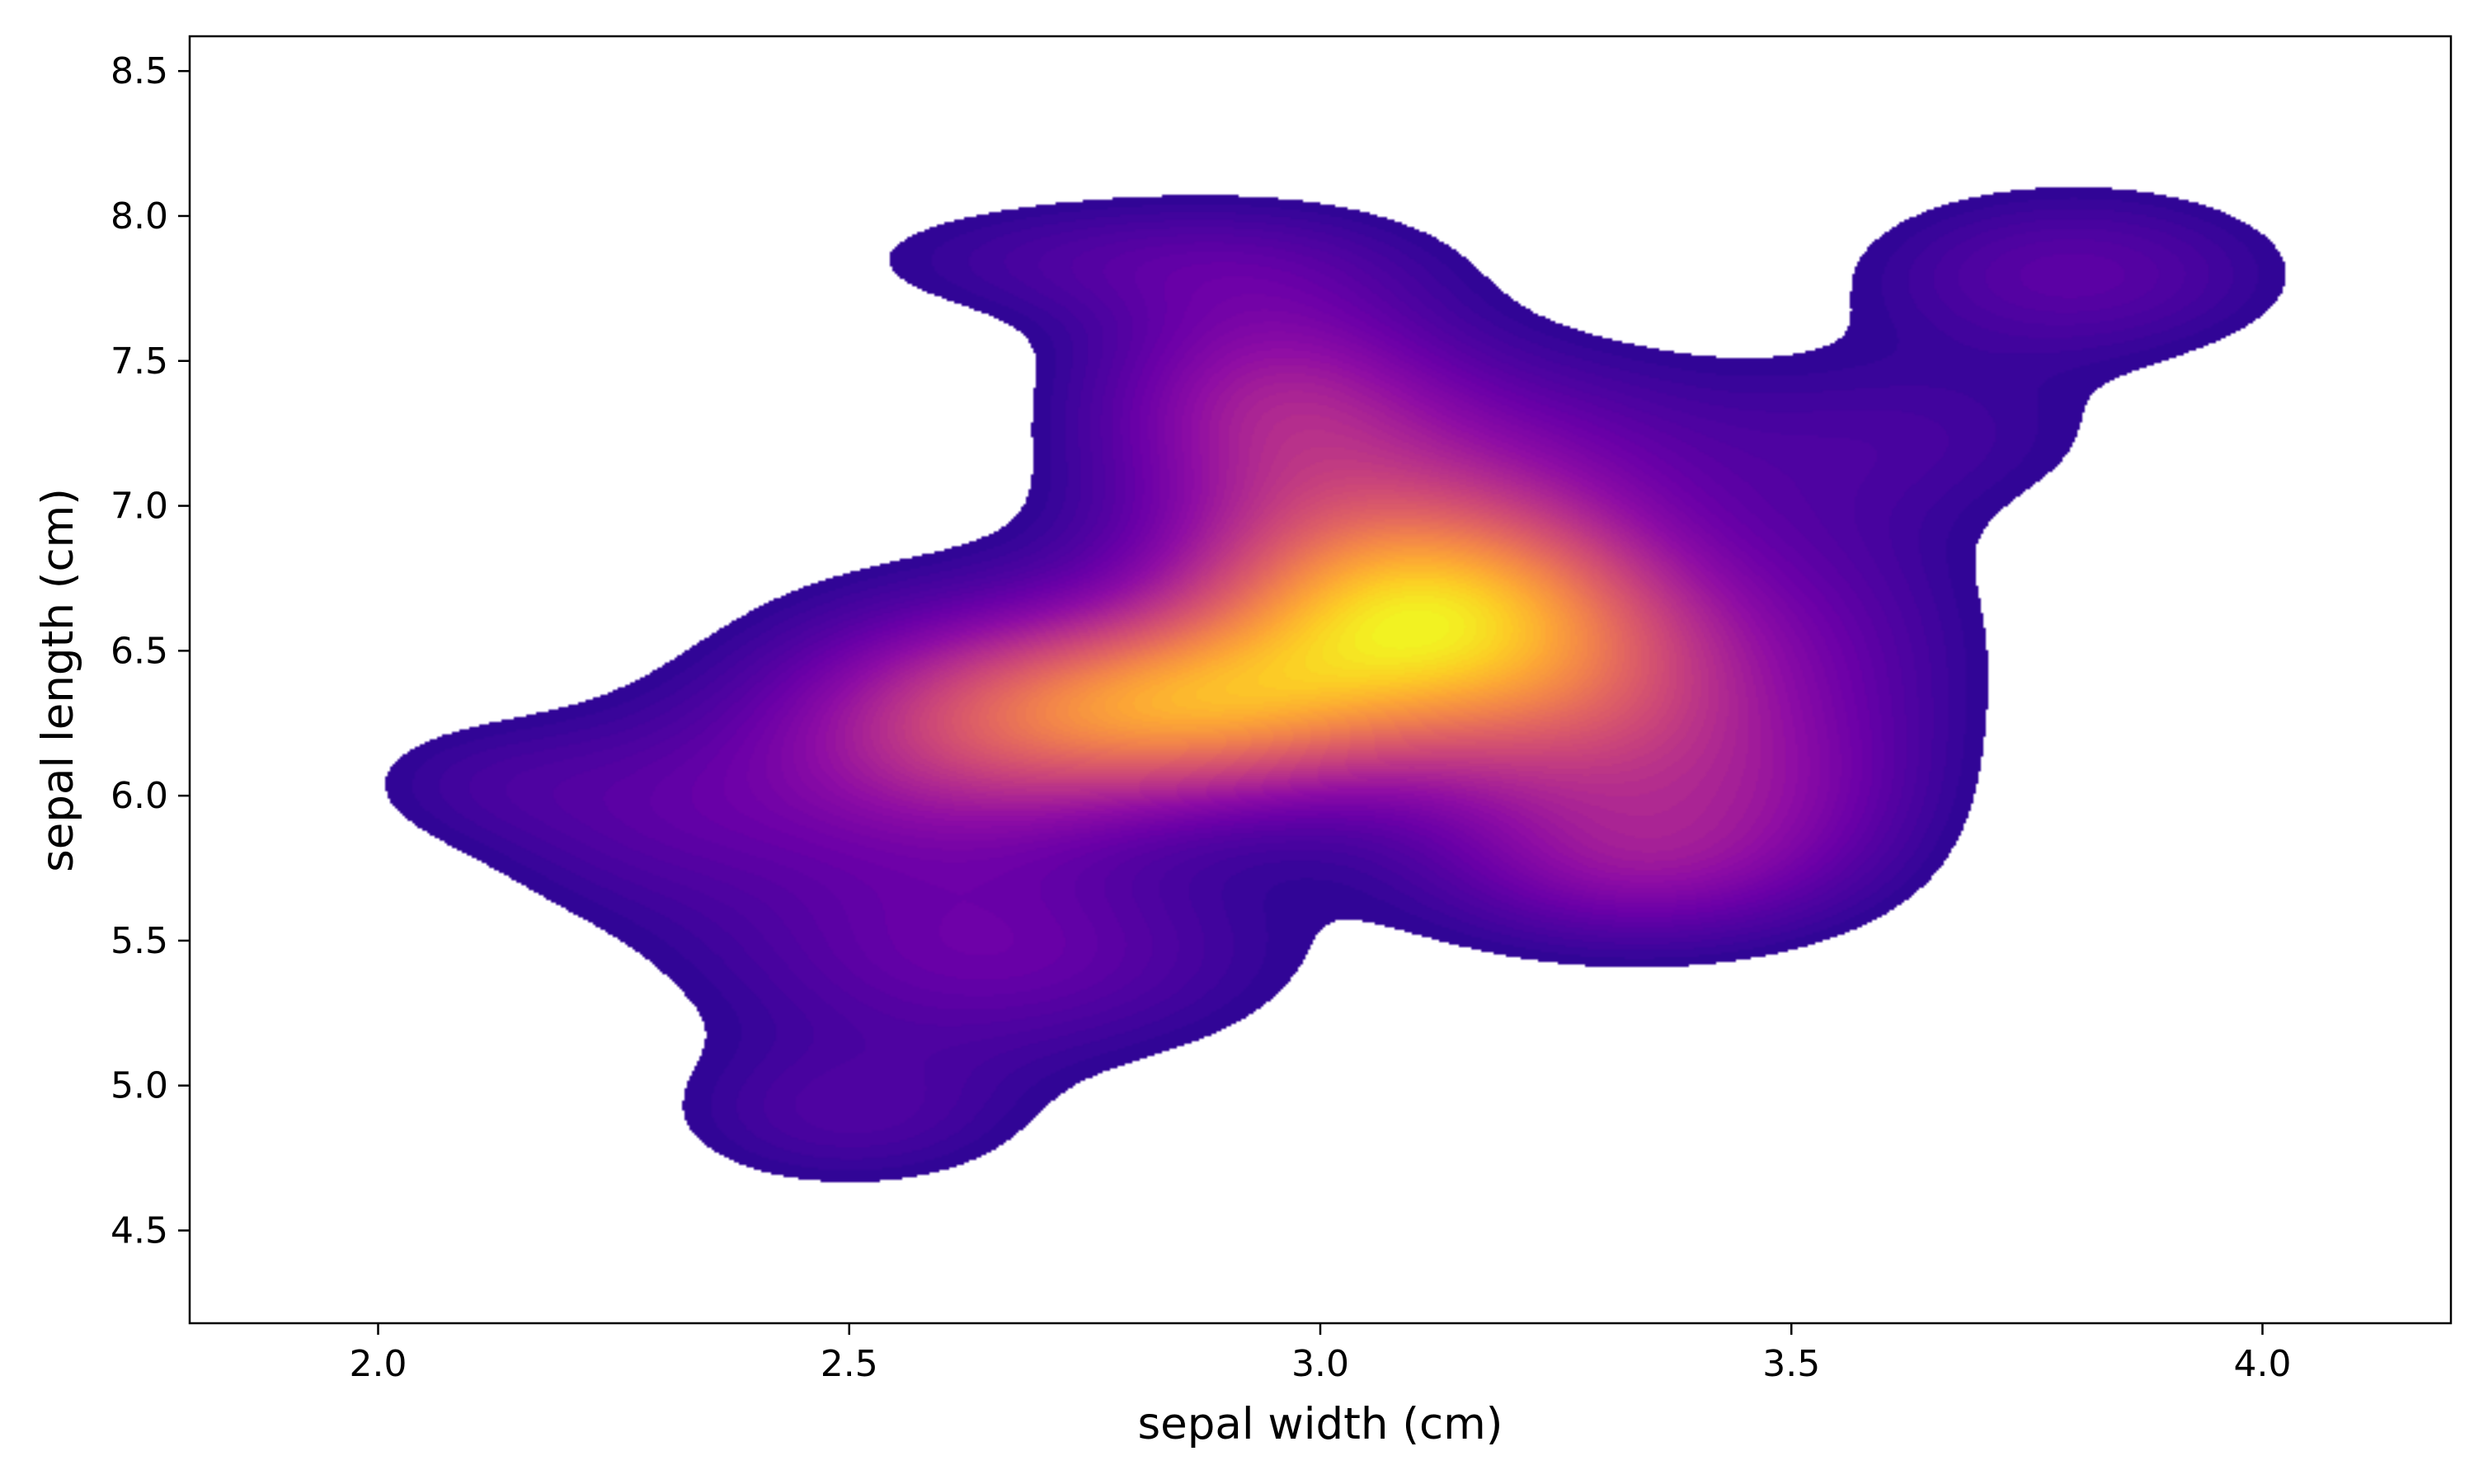 This screenshot has width=2474, height=1484. What do you see at coordinates (139, 651) in the screenshot?
I see `y-tick-label: 6.5` at bounding box center [139, 651].